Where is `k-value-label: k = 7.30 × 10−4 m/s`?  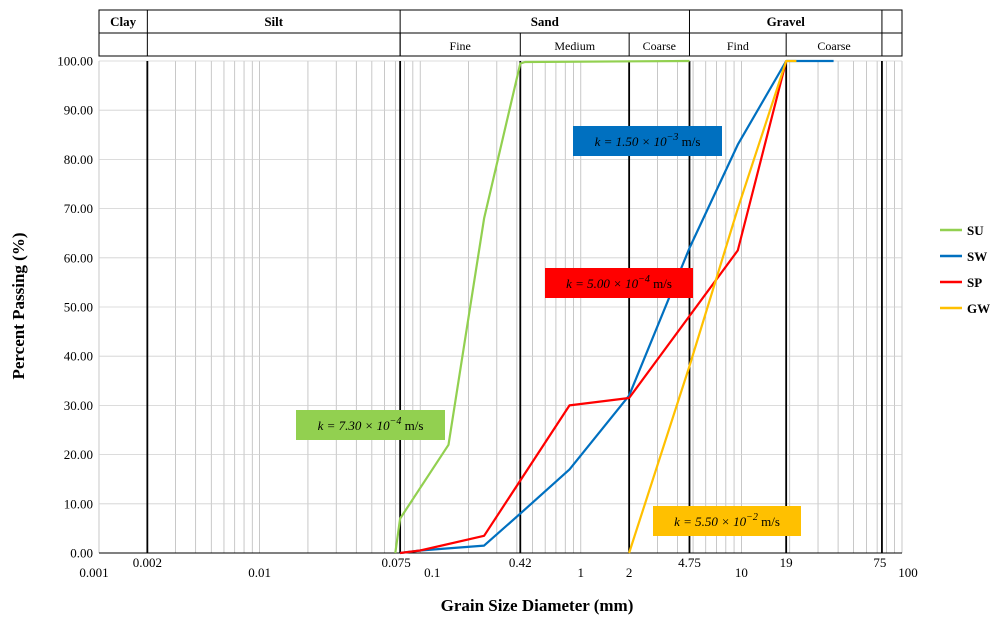
k-value-label: k = 7.30 × 10−4 m/s is located at coordinates (371, 424).